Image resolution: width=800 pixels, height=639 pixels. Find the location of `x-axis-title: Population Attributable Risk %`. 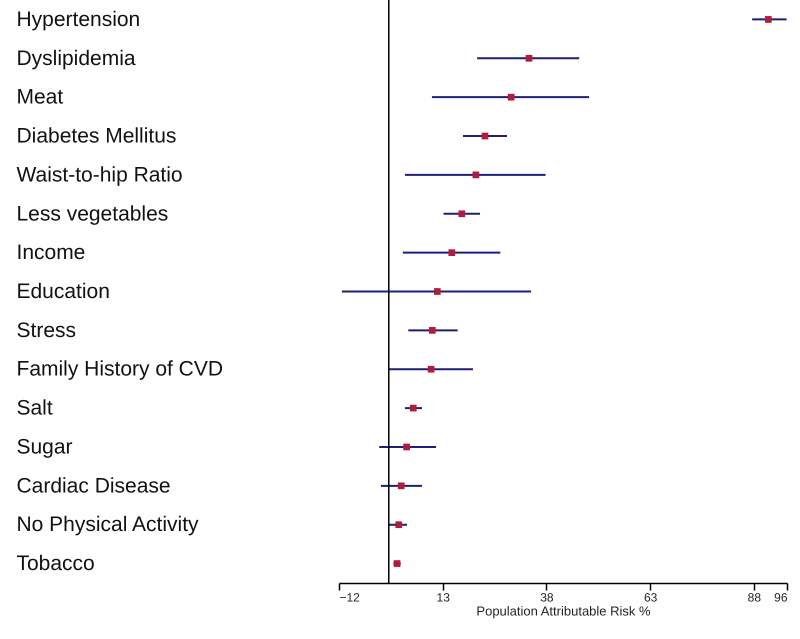

x-axis-title: Population Attributable Risk % is located at coordinates (564, 611).